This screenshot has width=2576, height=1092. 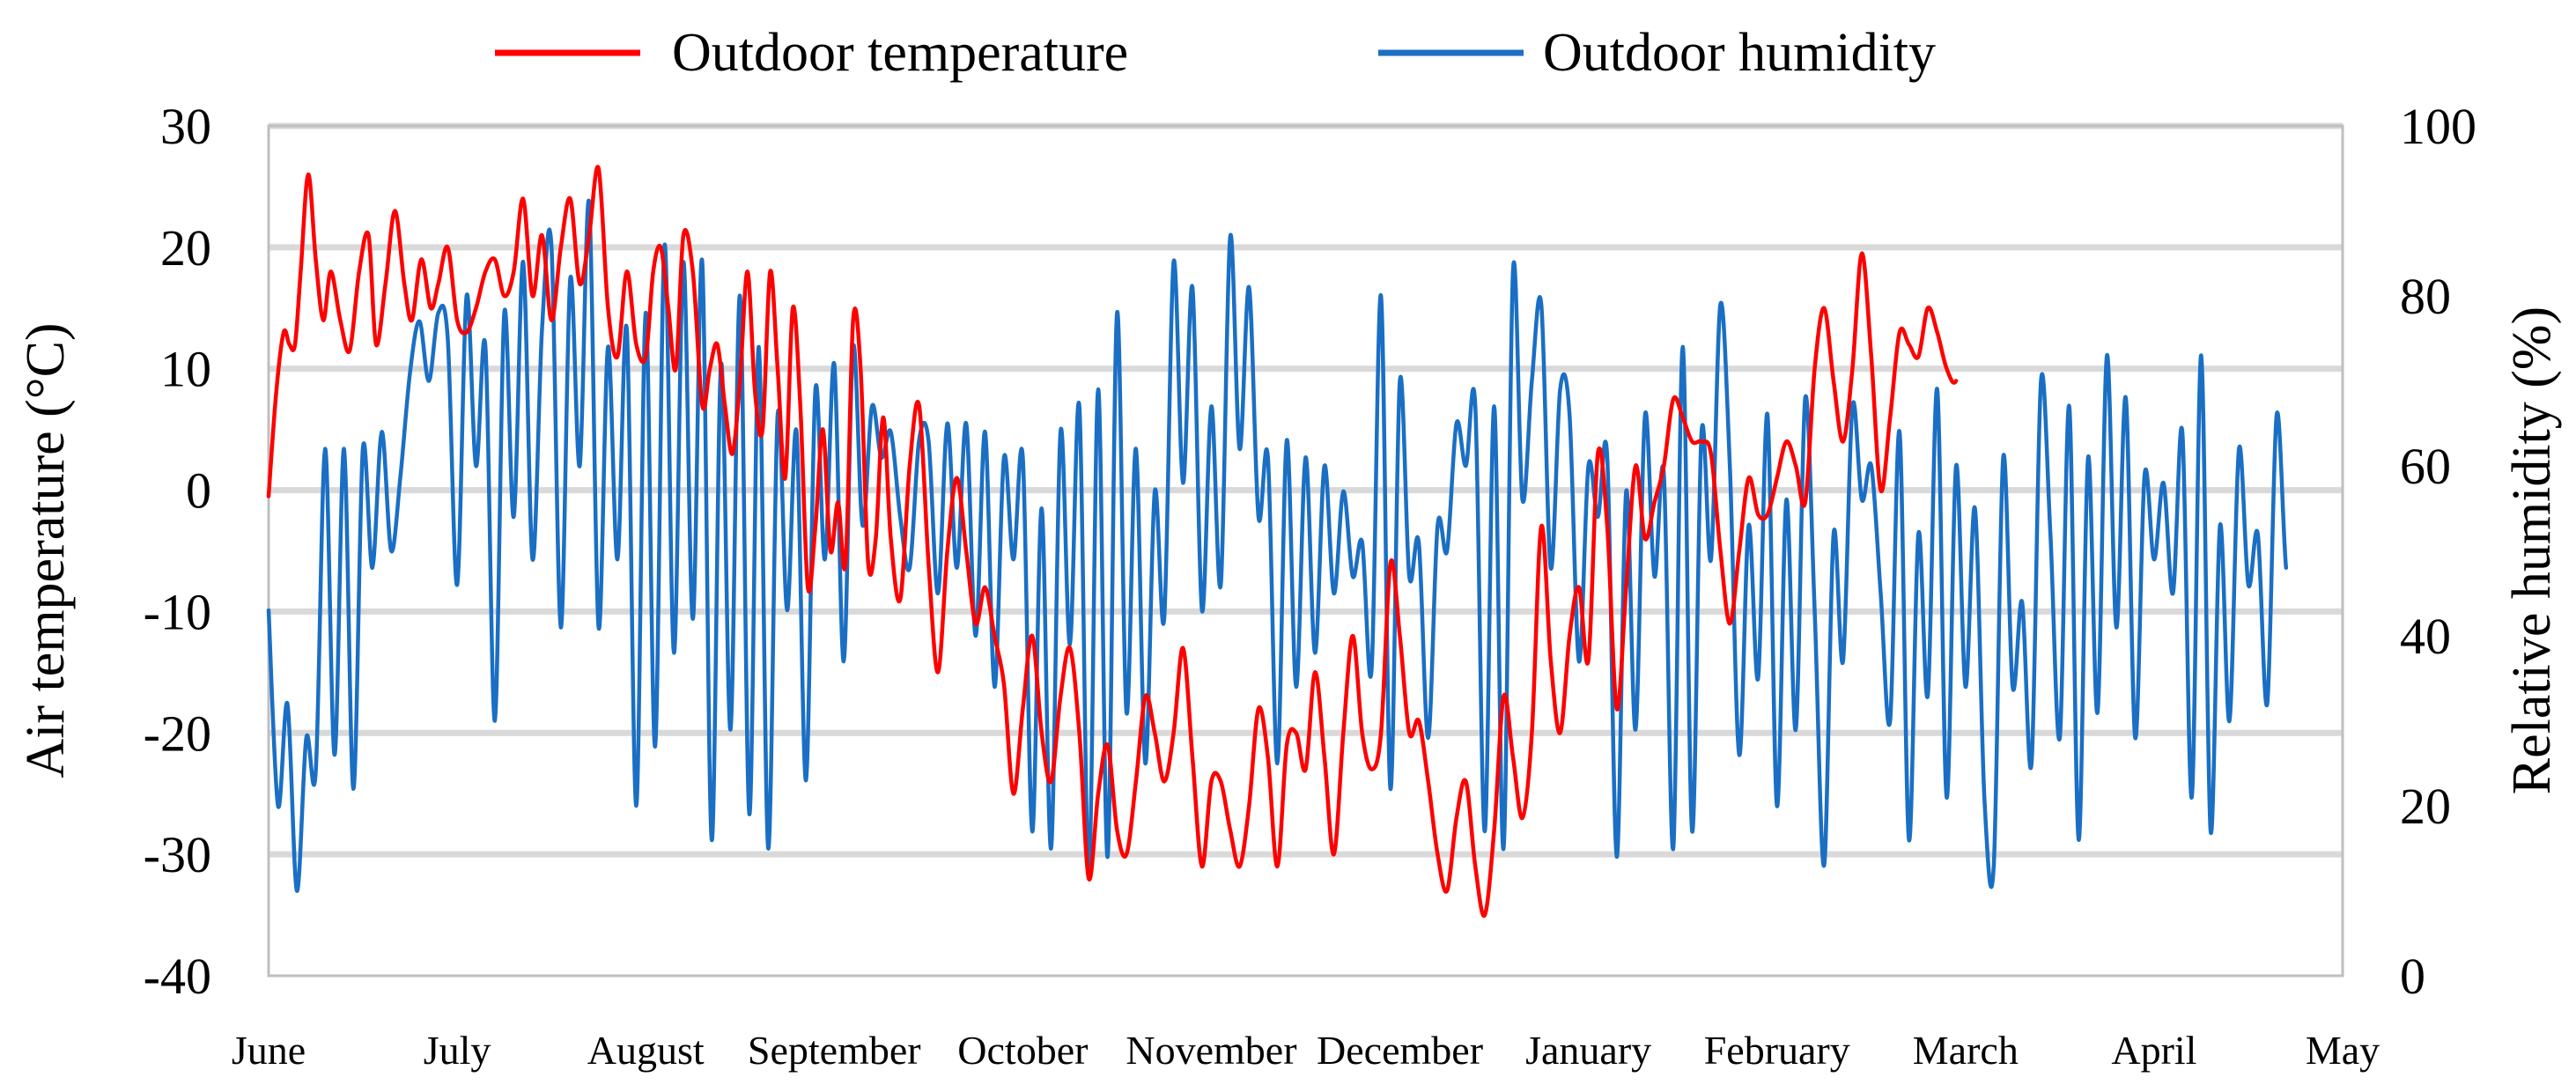 What do you see at coordinates (185, 248) in the screenshot?
I see `left-tick-label: 20` at bounding box center [185, 248].